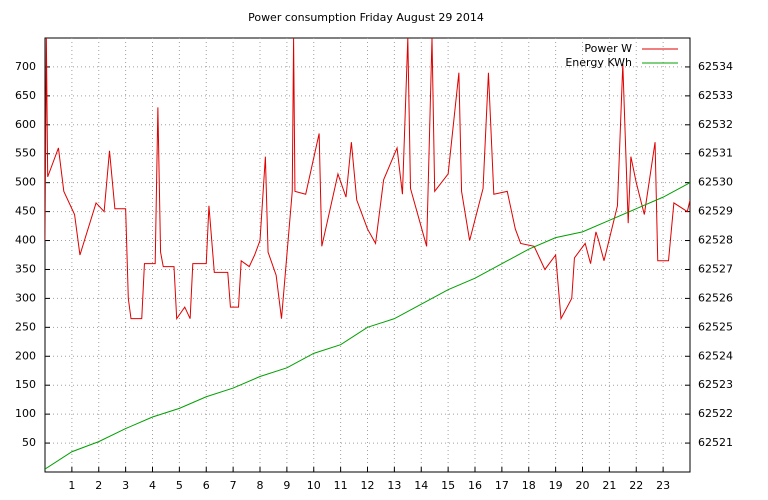 The height and width of the screenshot is (500, 768). I want to click on x-tick-label: 9, so click(286, 485).